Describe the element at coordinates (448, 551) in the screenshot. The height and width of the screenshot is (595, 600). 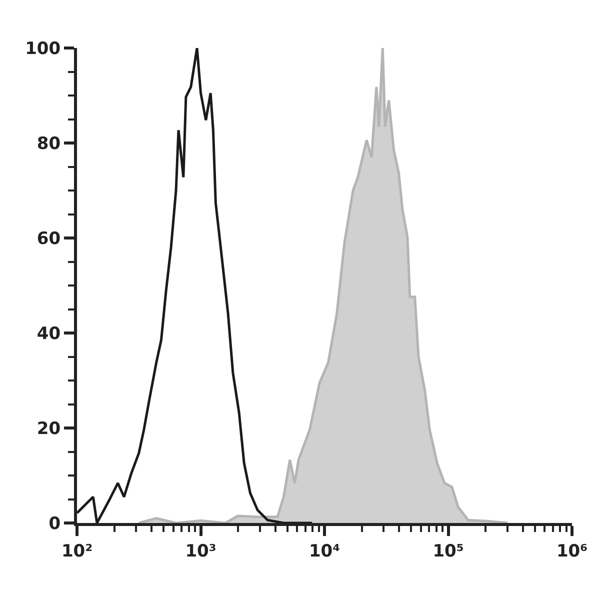
I see `x-tick-label: 10⁵` at that location.